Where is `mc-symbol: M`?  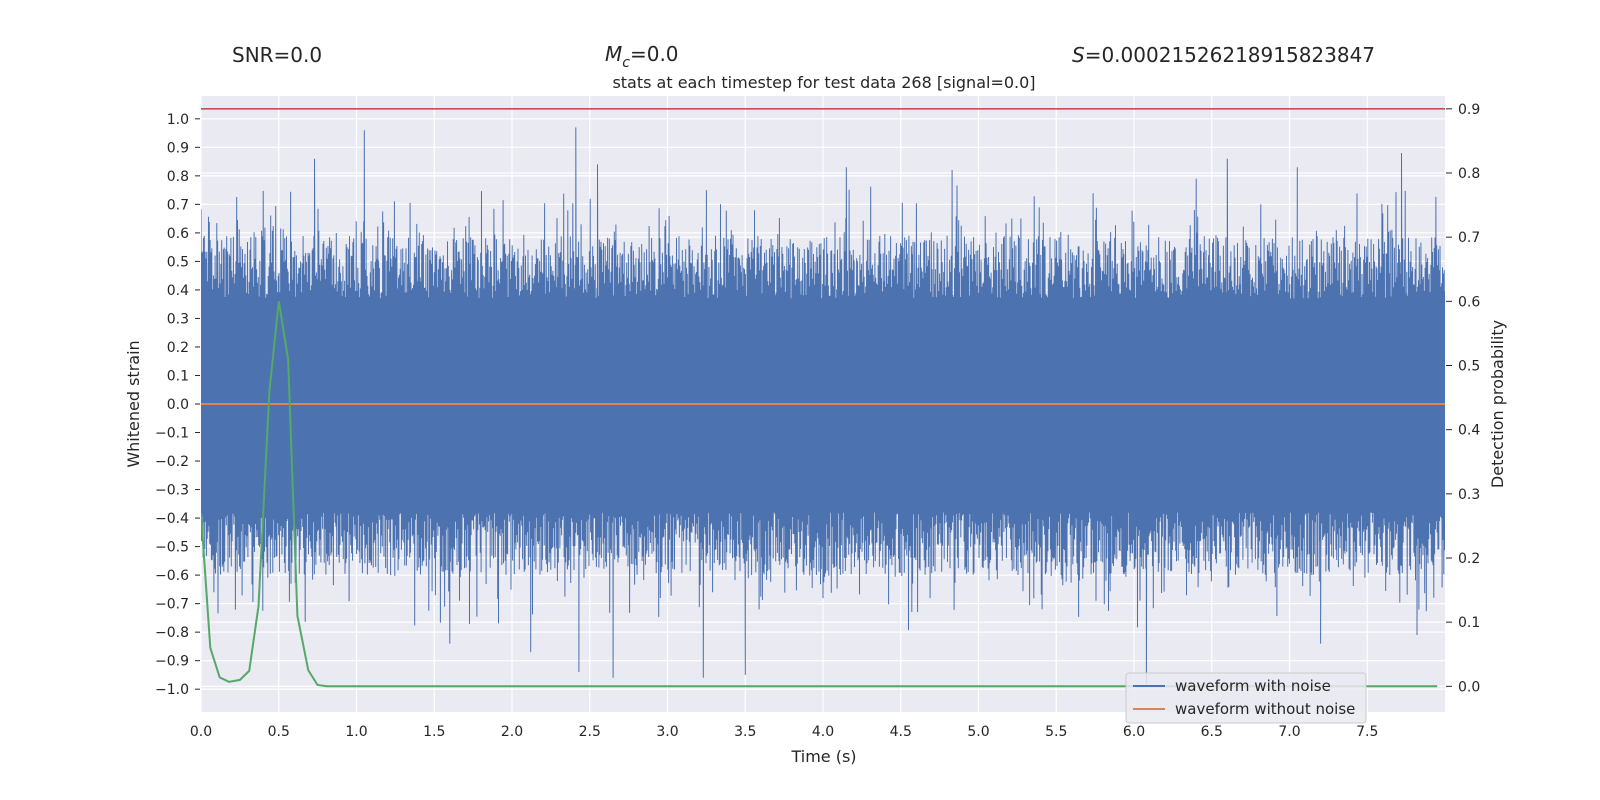
mc-symbol: M is located at coordinates (613, 54).